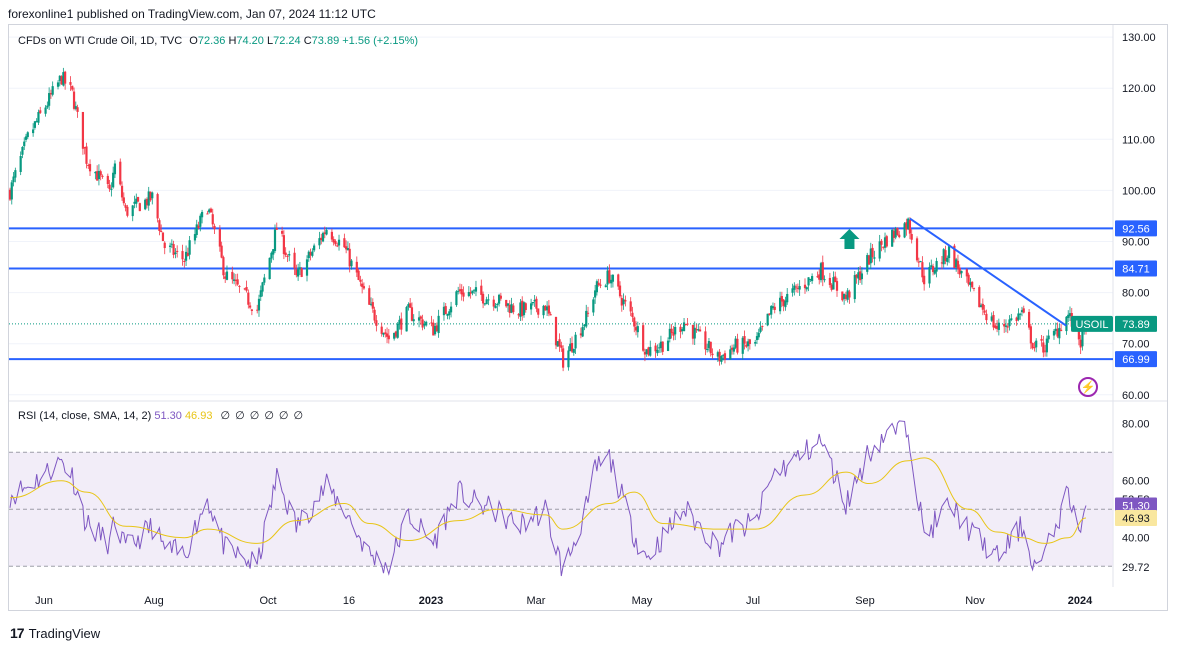  Describe the element at coordinates (270, 41) in the screenshot. I see `low-label: L` at that location.